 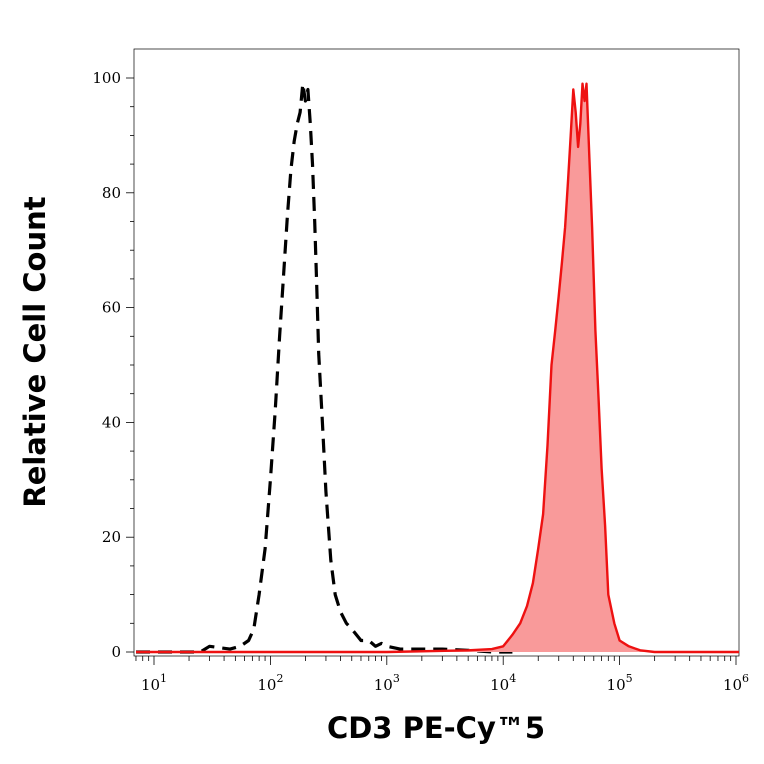 What do you see at coordinates (154, 683) in the screenshot?
I see `x-tick-label: 10¹` at bounding box center [154, 683].